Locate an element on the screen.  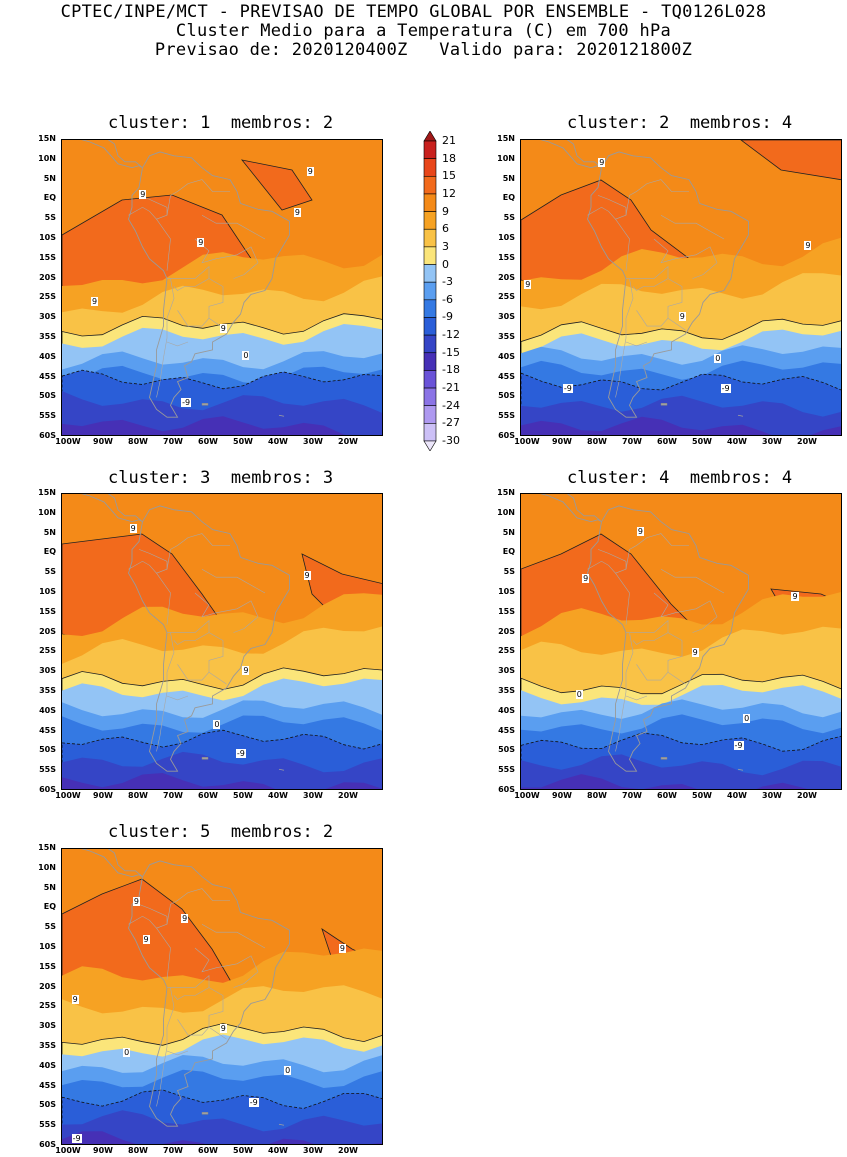
map-panel-4: 9 9 9 9 0 0 -9 is located at coordinates (681, 641).